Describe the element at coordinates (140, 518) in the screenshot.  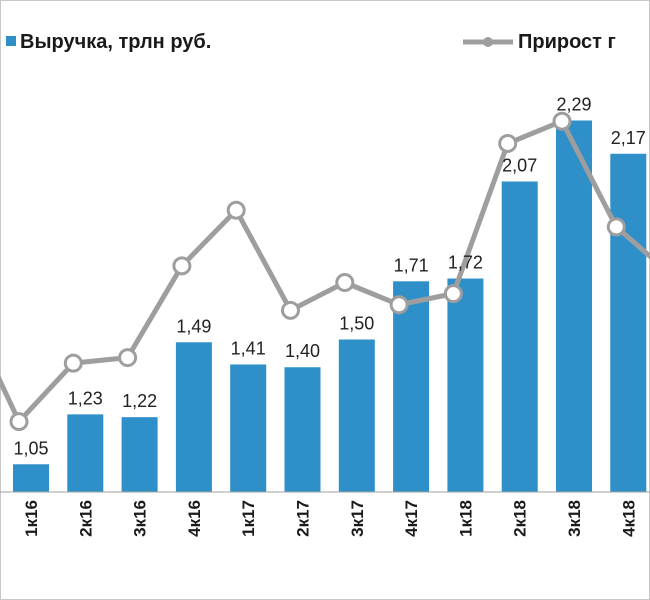
I see `x-tick-2: 3к16` at that location.